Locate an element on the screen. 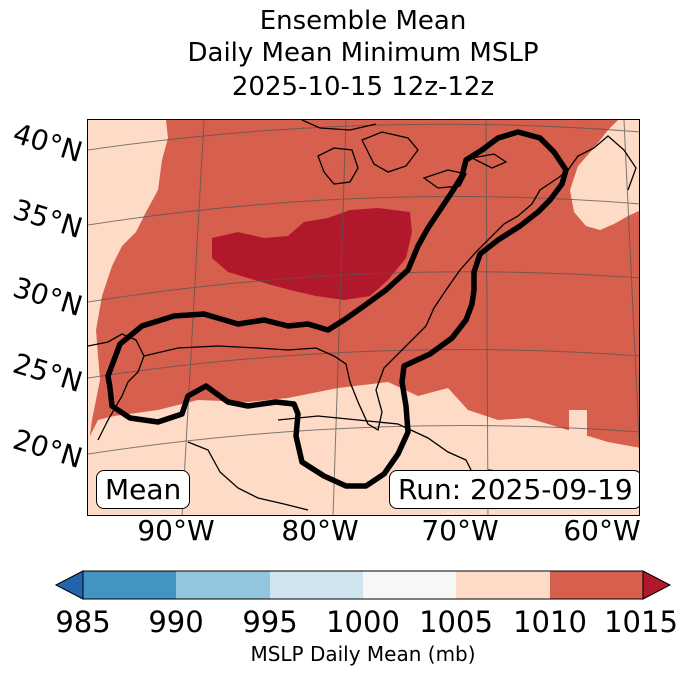  coast-yucatan is located at coordinates (248, 476).